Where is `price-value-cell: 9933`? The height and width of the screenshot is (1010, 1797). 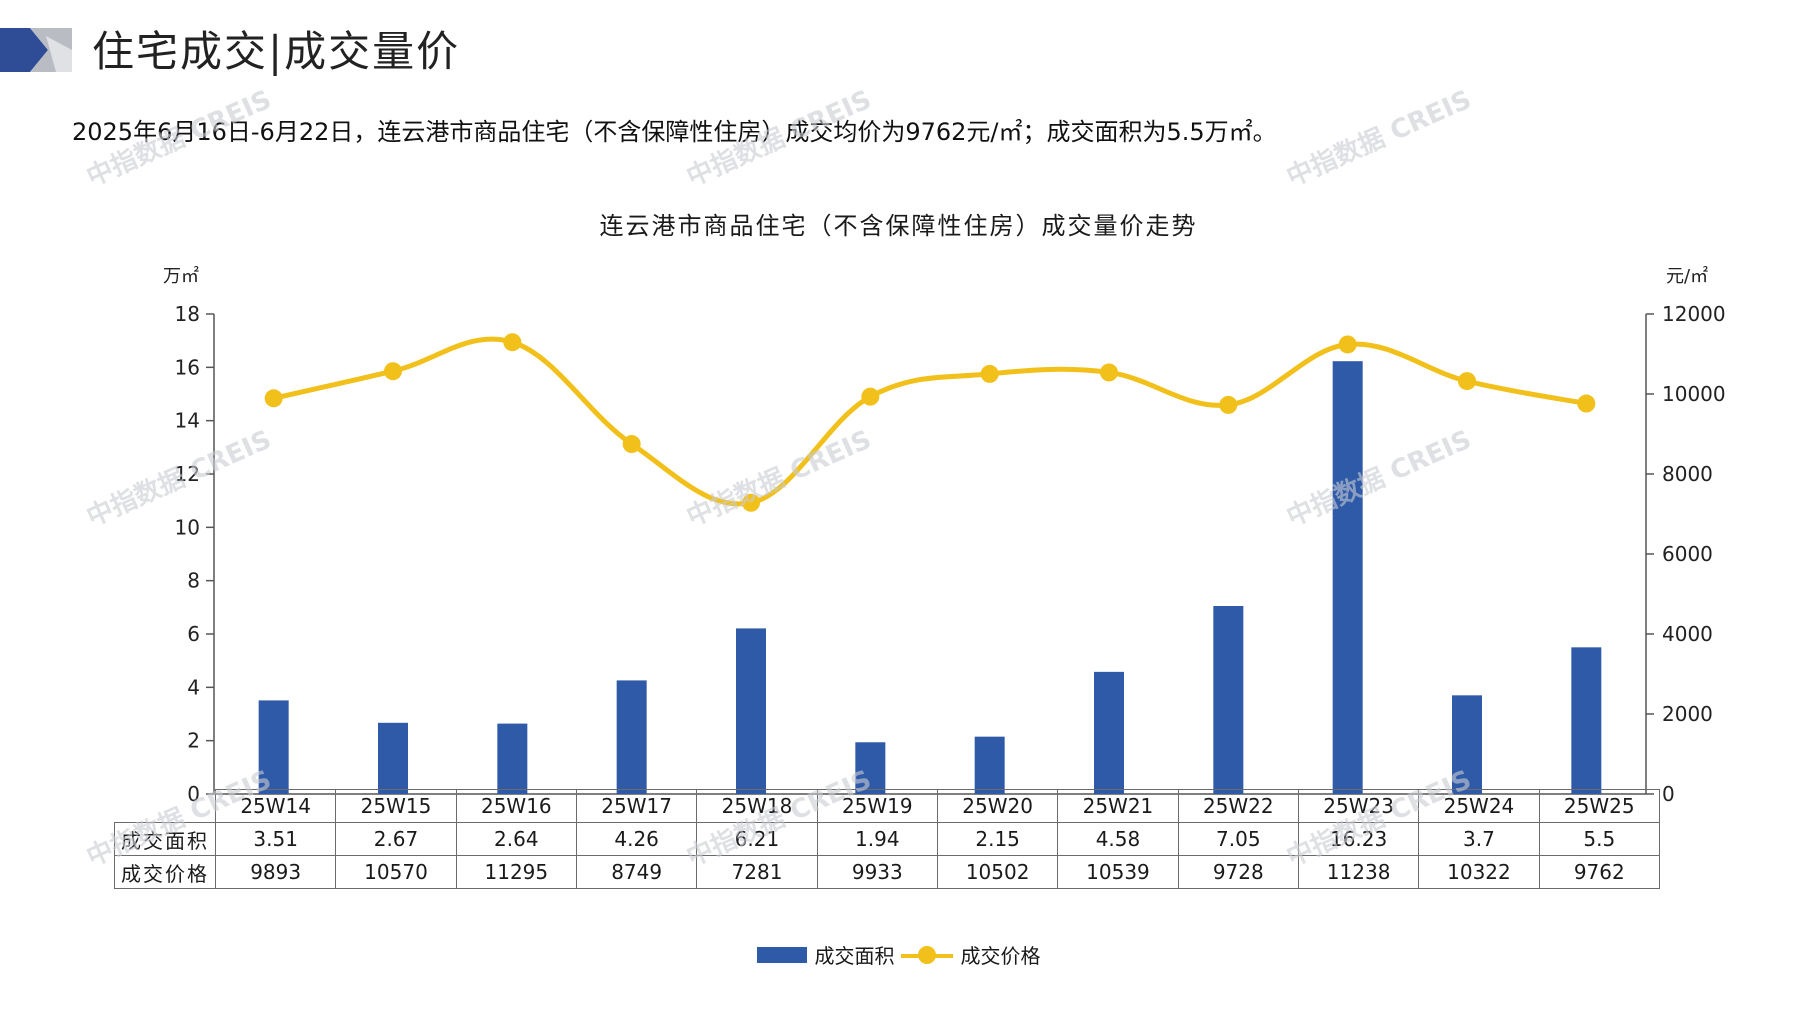 price-value-cell: 9933 is located at coordinates (877, 872).